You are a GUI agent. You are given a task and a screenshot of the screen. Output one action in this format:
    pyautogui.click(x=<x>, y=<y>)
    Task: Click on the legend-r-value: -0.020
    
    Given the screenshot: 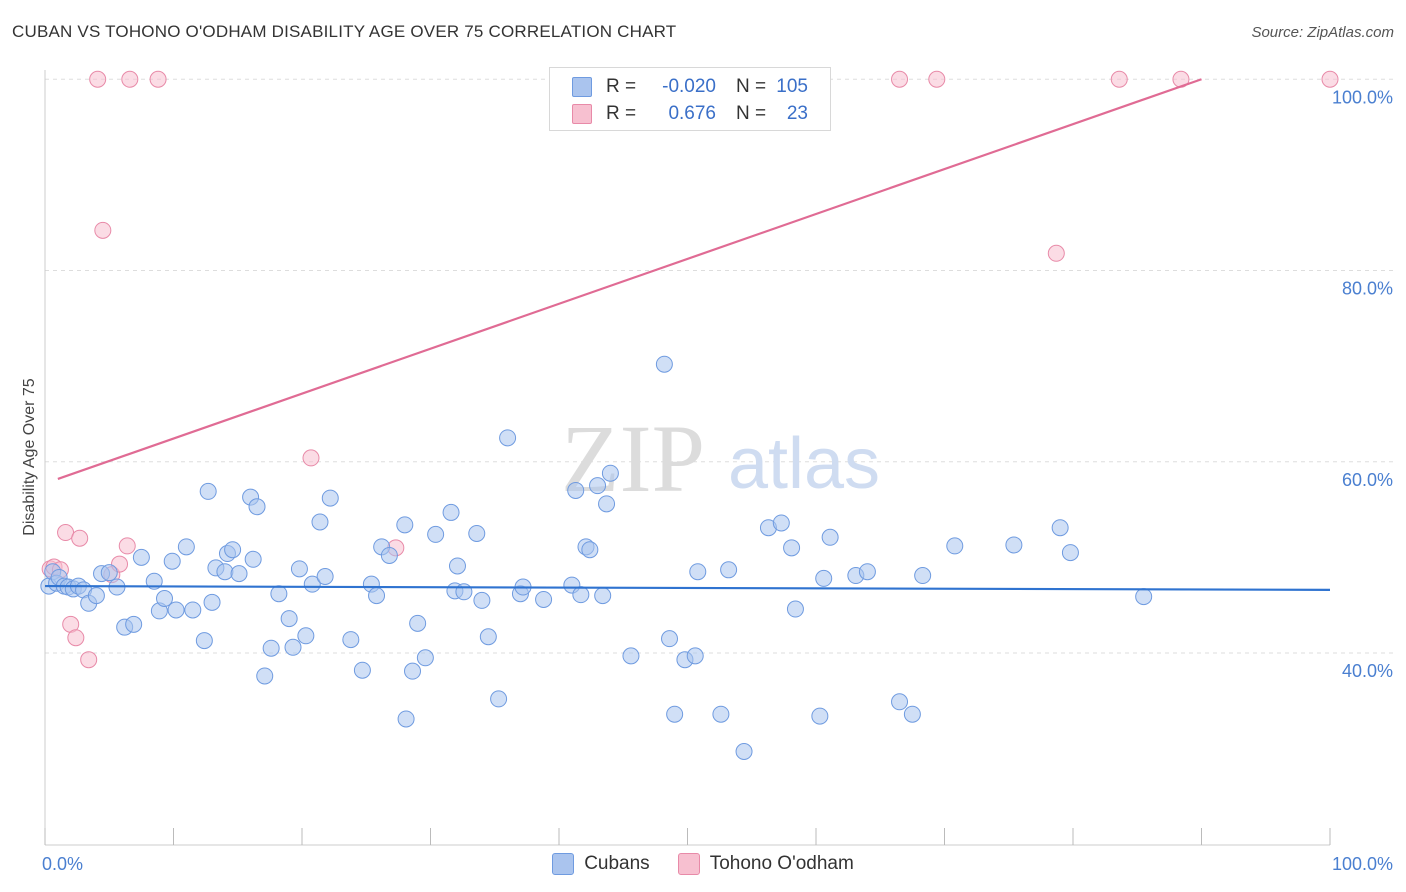 What is the action you would take?
    pyautogui.click(x=689, y=86)
    